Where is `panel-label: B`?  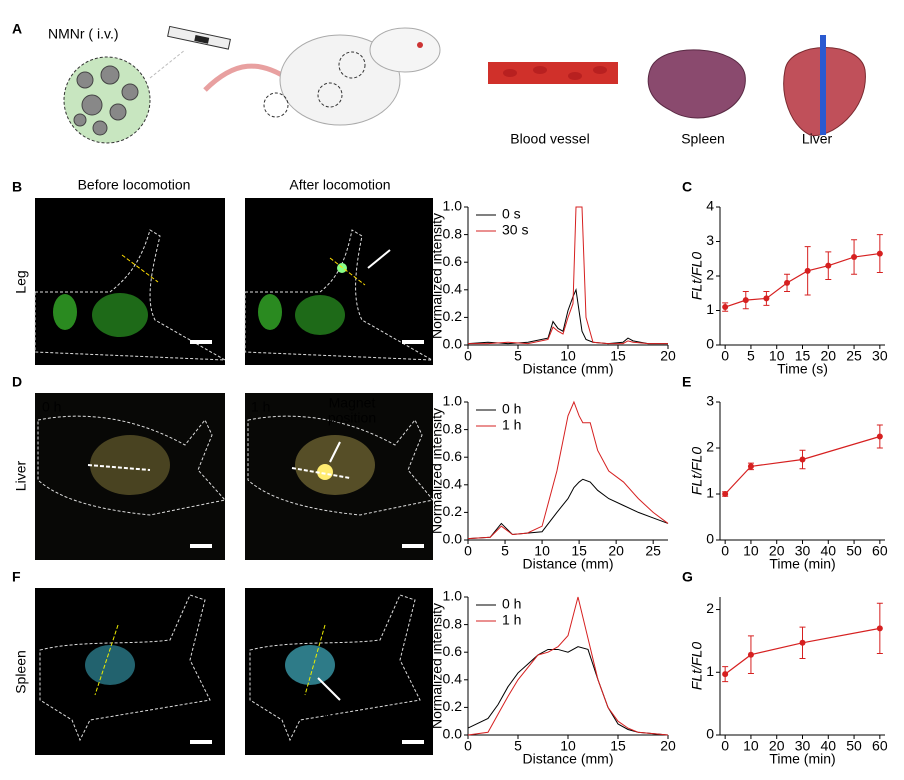
panel-label: B is located at coordinates (17, 187).